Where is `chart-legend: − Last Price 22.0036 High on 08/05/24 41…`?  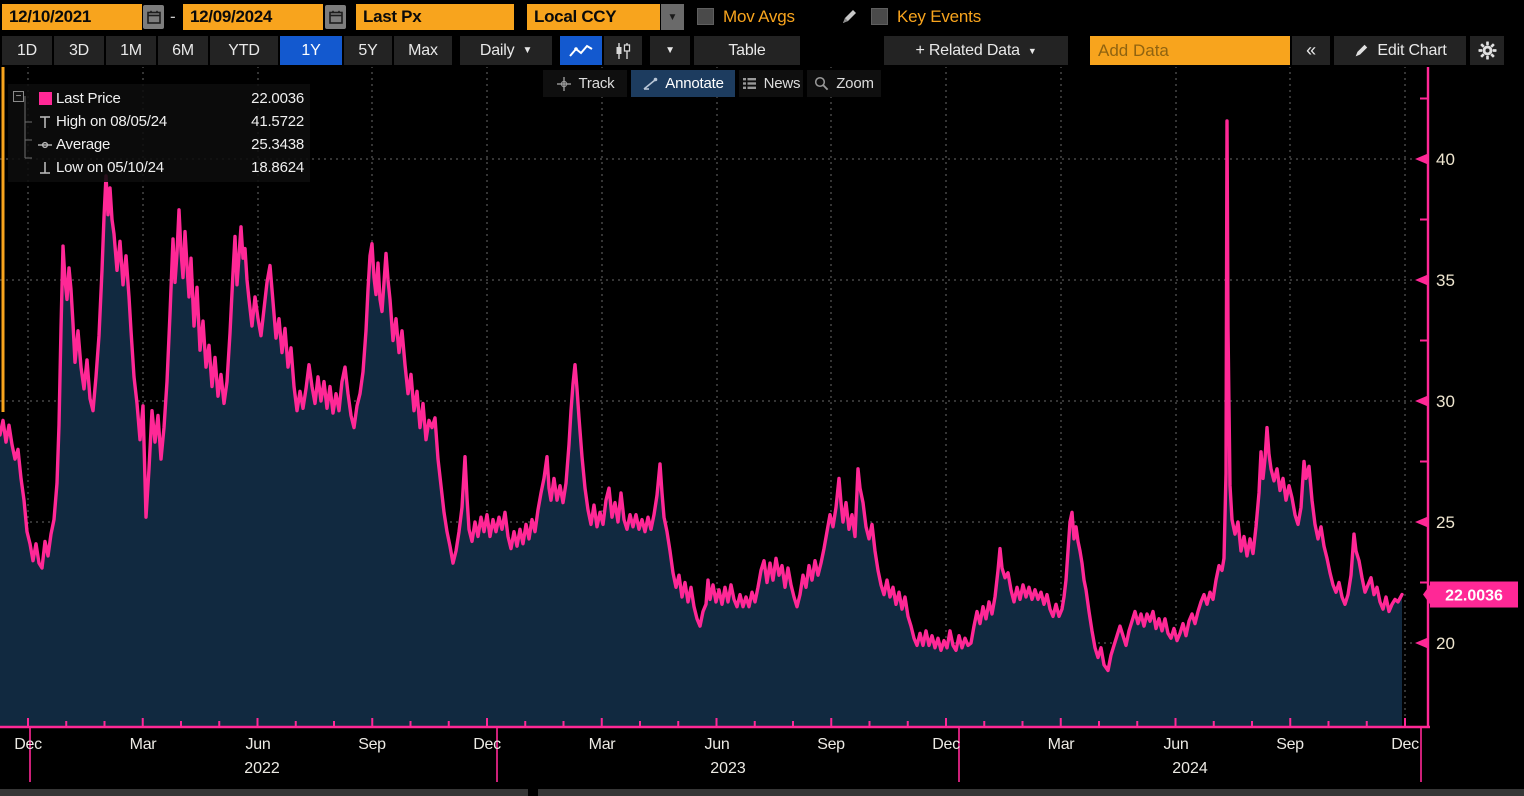 chart-legend: − Last Price 22.0036 High on 08/05/24 41… is located at coordinates (159, 133).